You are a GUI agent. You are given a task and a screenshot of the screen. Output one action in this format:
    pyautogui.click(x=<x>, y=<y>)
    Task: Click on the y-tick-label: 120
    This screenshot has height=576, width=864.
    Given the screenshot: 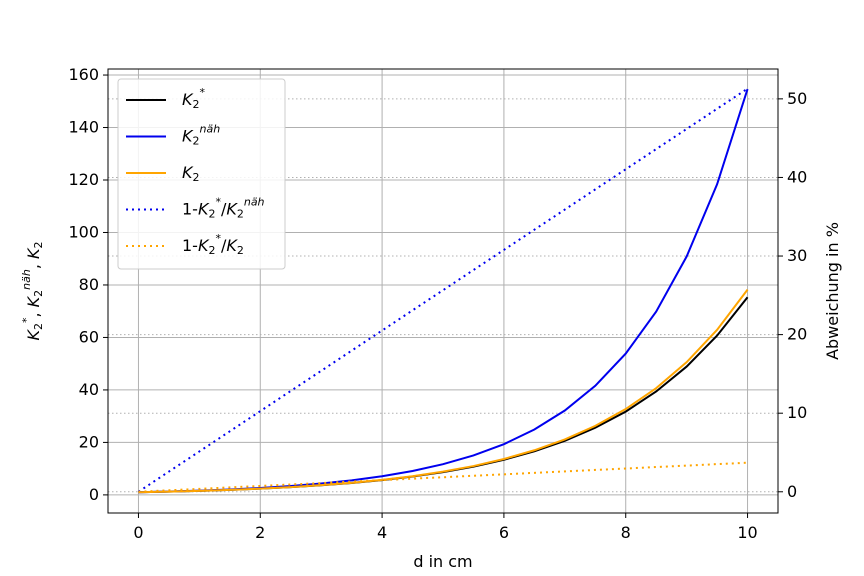 What is the action you would take?
    pyautogui.click(x=83, y=179)
    